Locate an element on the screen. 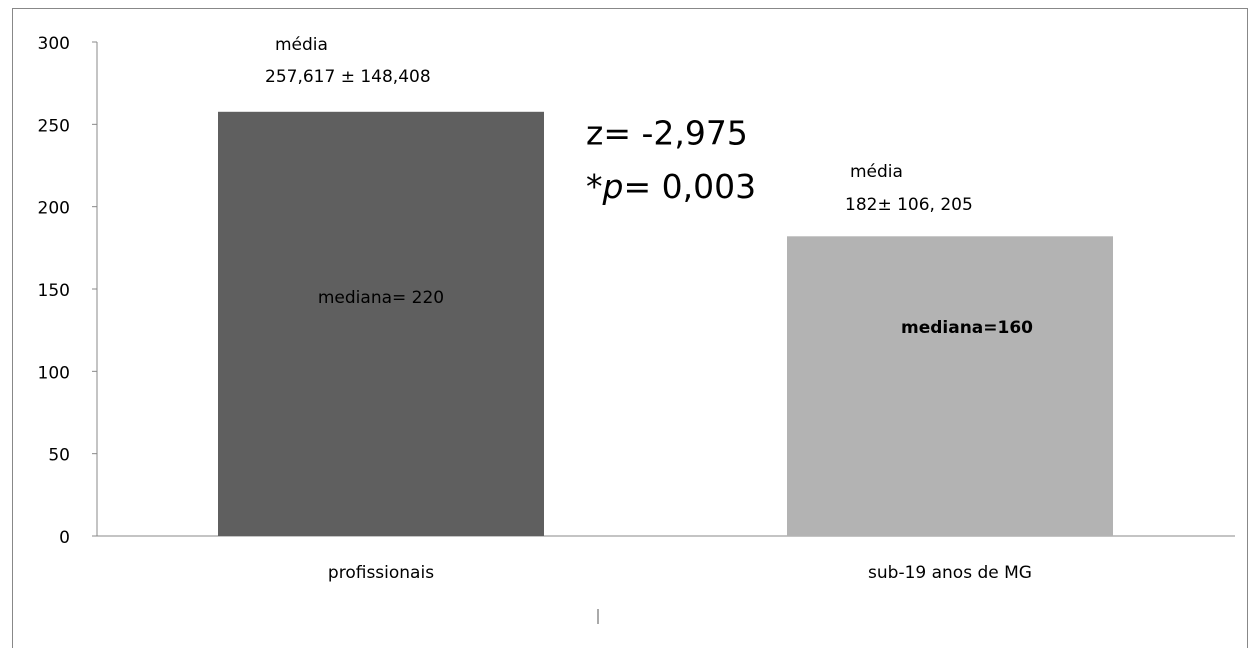  p-symbol: p is located at coordinates (613, 186).